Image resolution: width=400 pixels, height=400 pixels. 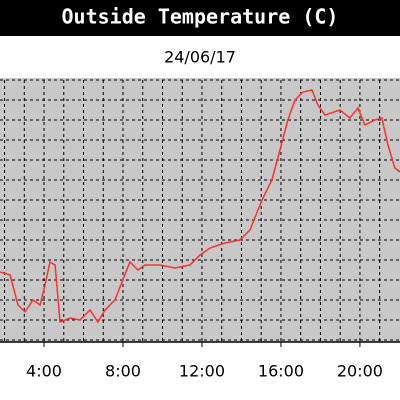 I want to click on chart-title: Outside Temperature (C), so click(x=200, y=17).